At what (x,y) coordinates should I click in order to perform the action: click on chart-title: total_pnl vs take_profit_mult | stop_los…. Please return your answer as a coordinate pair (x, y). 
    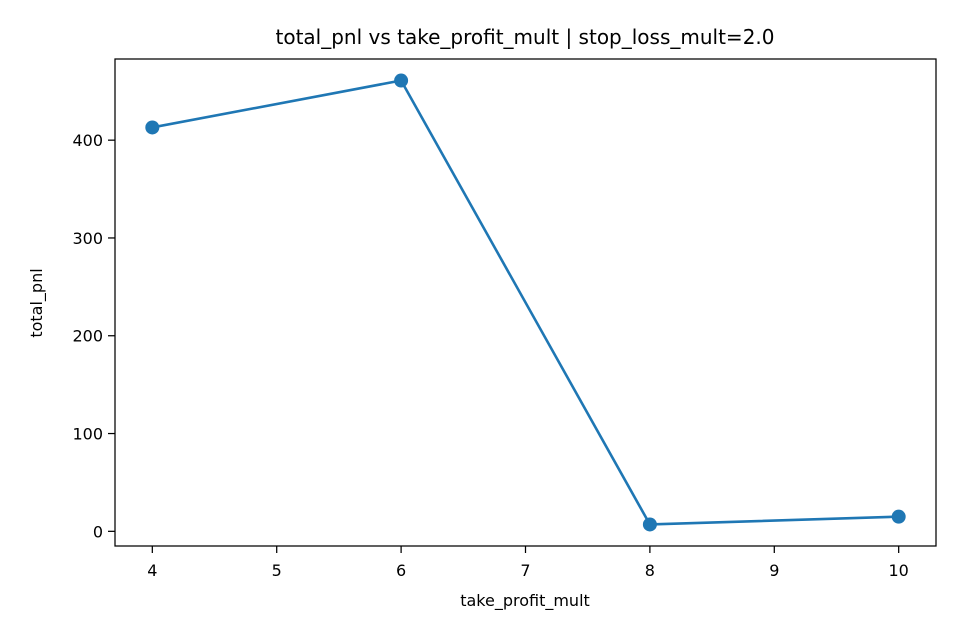
    Looking at the image, I should click on (524, 37).